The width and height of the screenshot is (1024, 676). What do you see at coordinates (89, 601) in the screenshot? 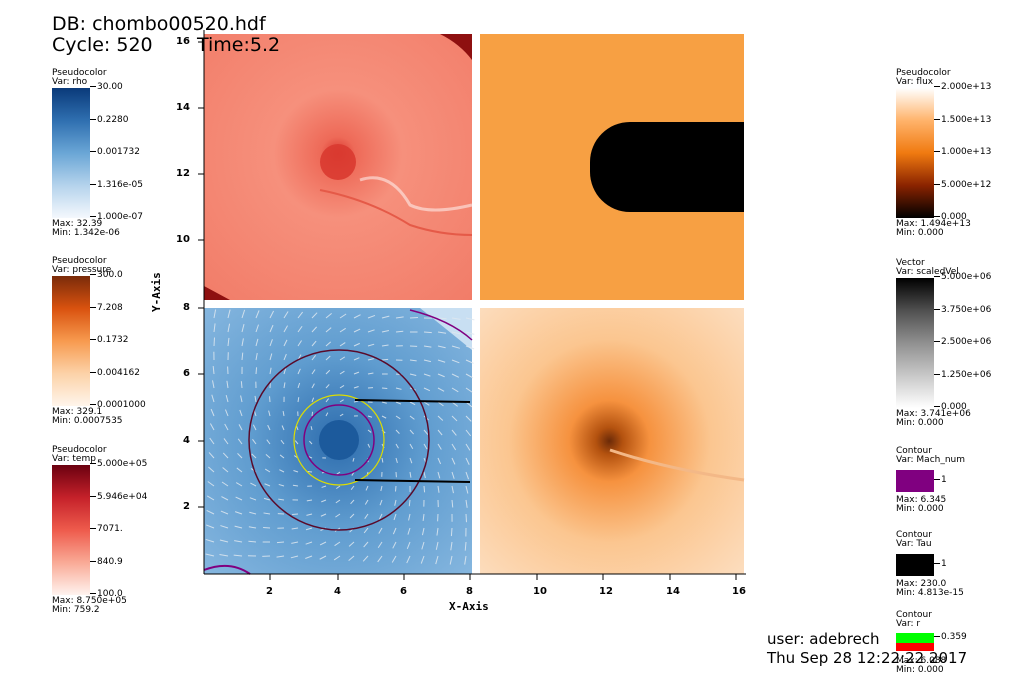
I see `legend-max-label: Max: 8.750e+05` at bounding box center [89, 601].